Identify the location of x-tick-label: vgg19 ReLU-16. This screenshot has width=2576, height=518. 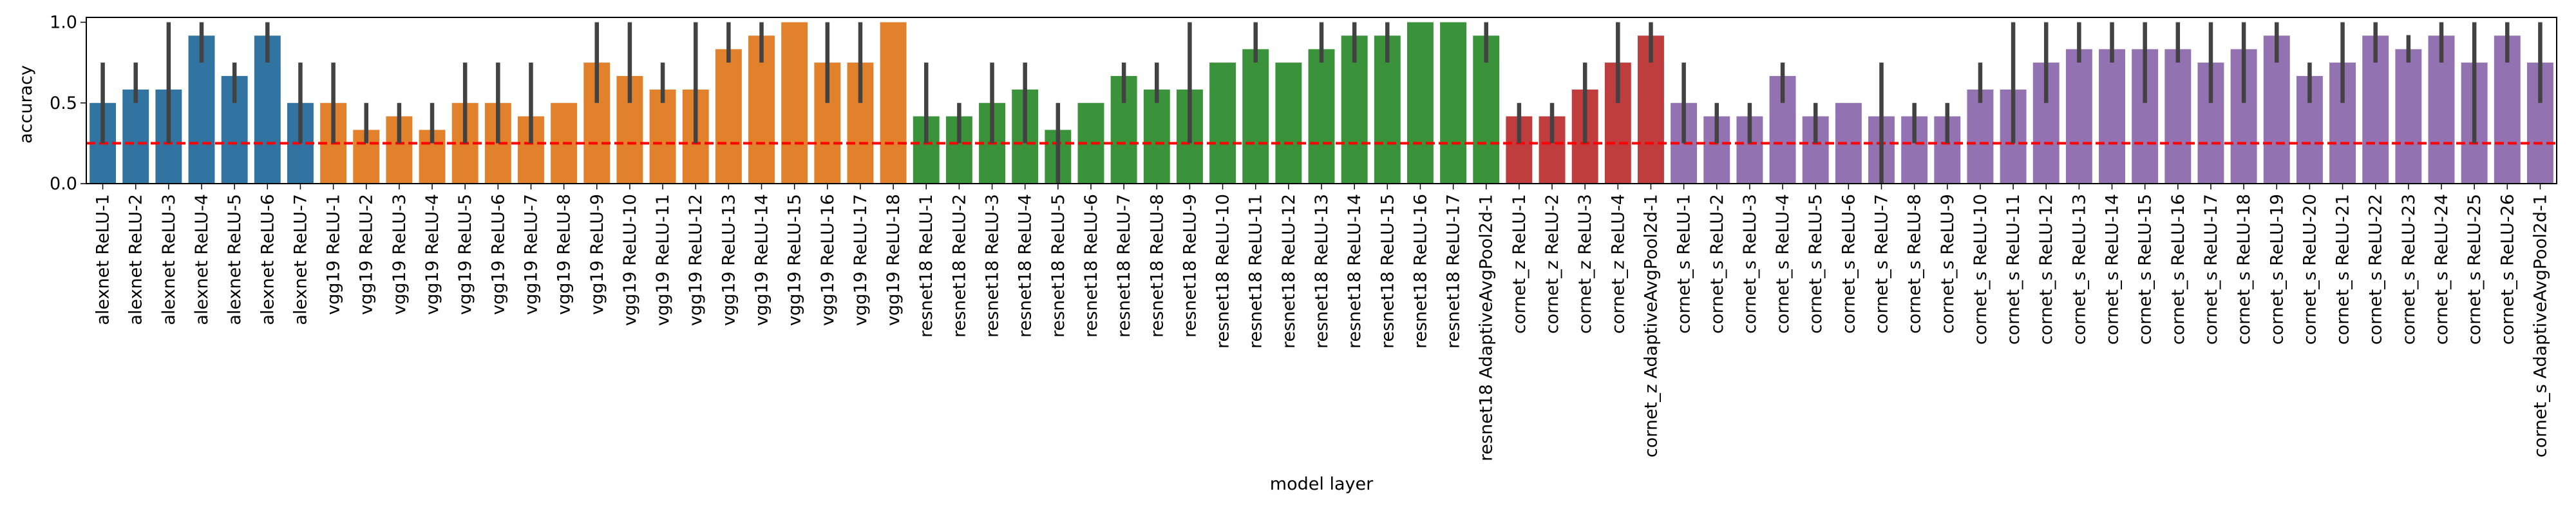
(828, 260).